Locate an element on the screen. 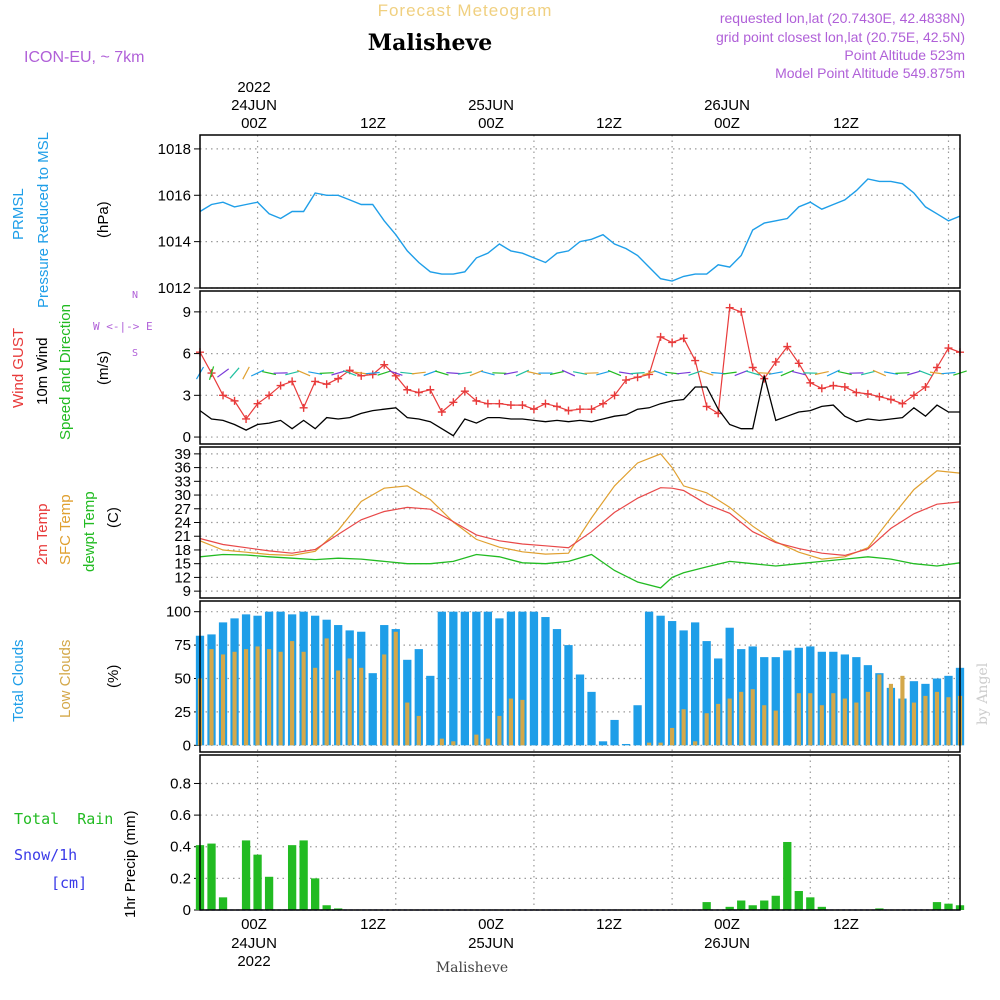 This screenshot has height=1000, width=1000. precip-panel-labels: Total Rain Snow/1h [cm] 1hr Precip (mm) is located at coordinates (76, 864).